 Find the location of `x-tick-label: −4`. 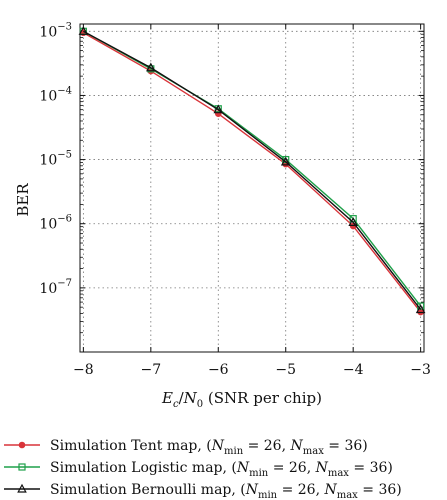

x-tick-label: −4 is located at coordinates (353, 370).